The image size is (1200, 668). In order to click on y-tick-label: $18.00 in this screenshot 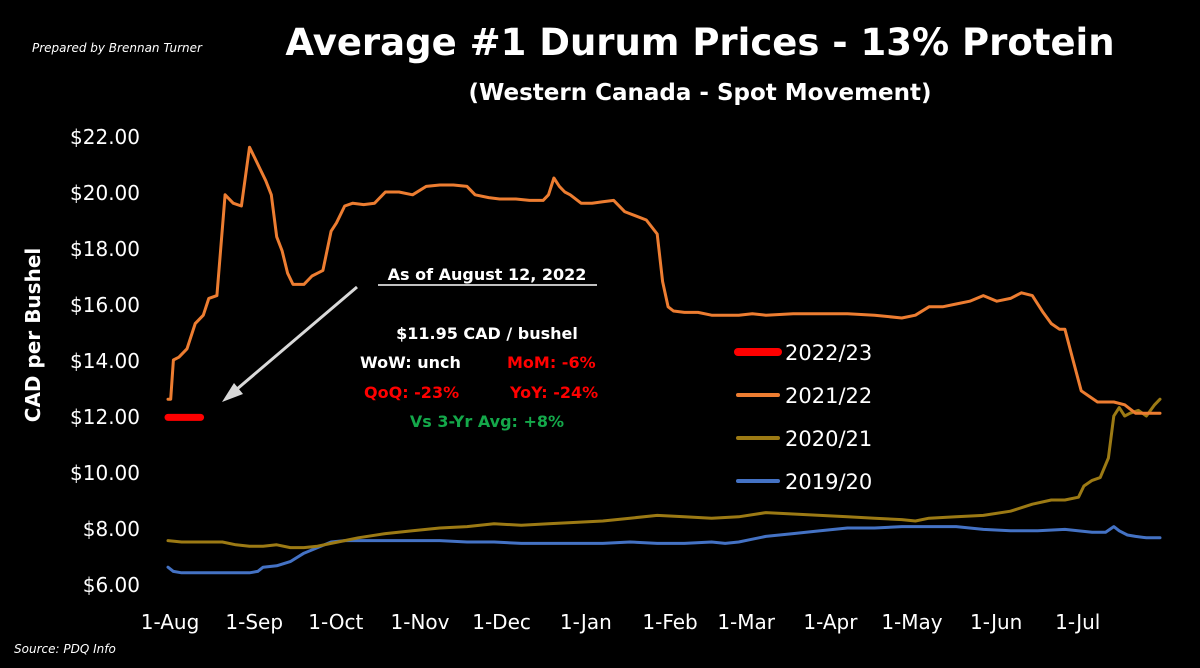, I will do `click(105, 249)`.